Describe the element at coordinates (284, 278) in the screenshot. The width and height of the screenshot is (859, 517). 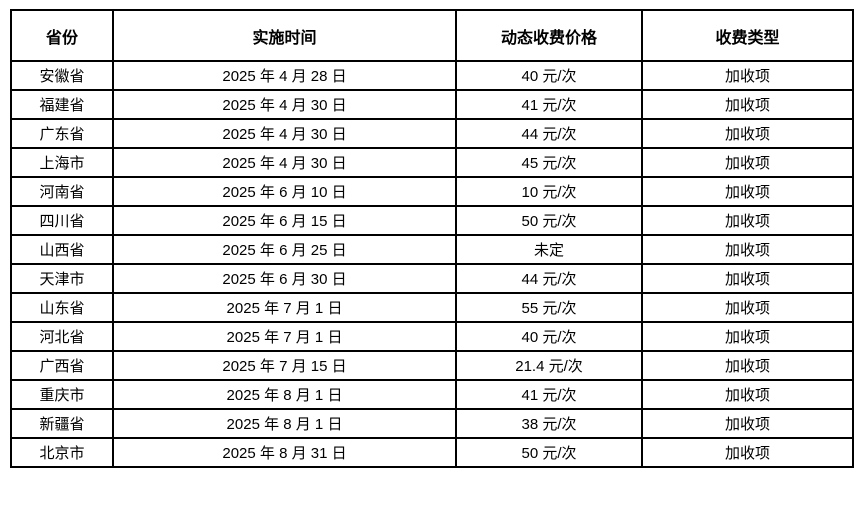
I see `date-cell: 2025 年 6 月 30 日` at that location.